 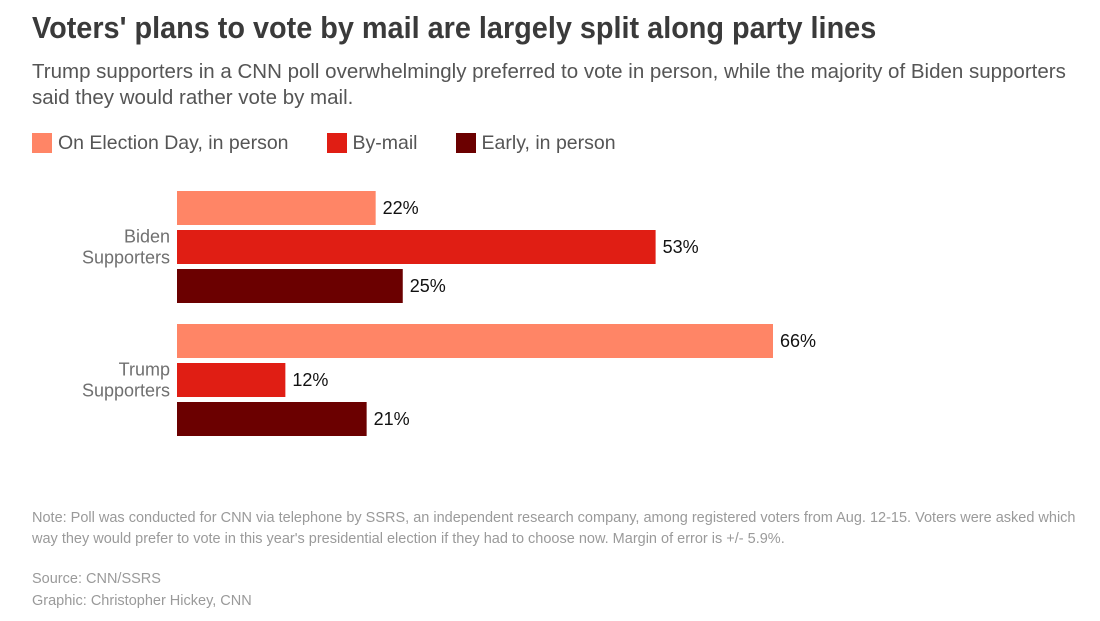 I want to click on category-label-line: Biden, so click(x=147, y=237).